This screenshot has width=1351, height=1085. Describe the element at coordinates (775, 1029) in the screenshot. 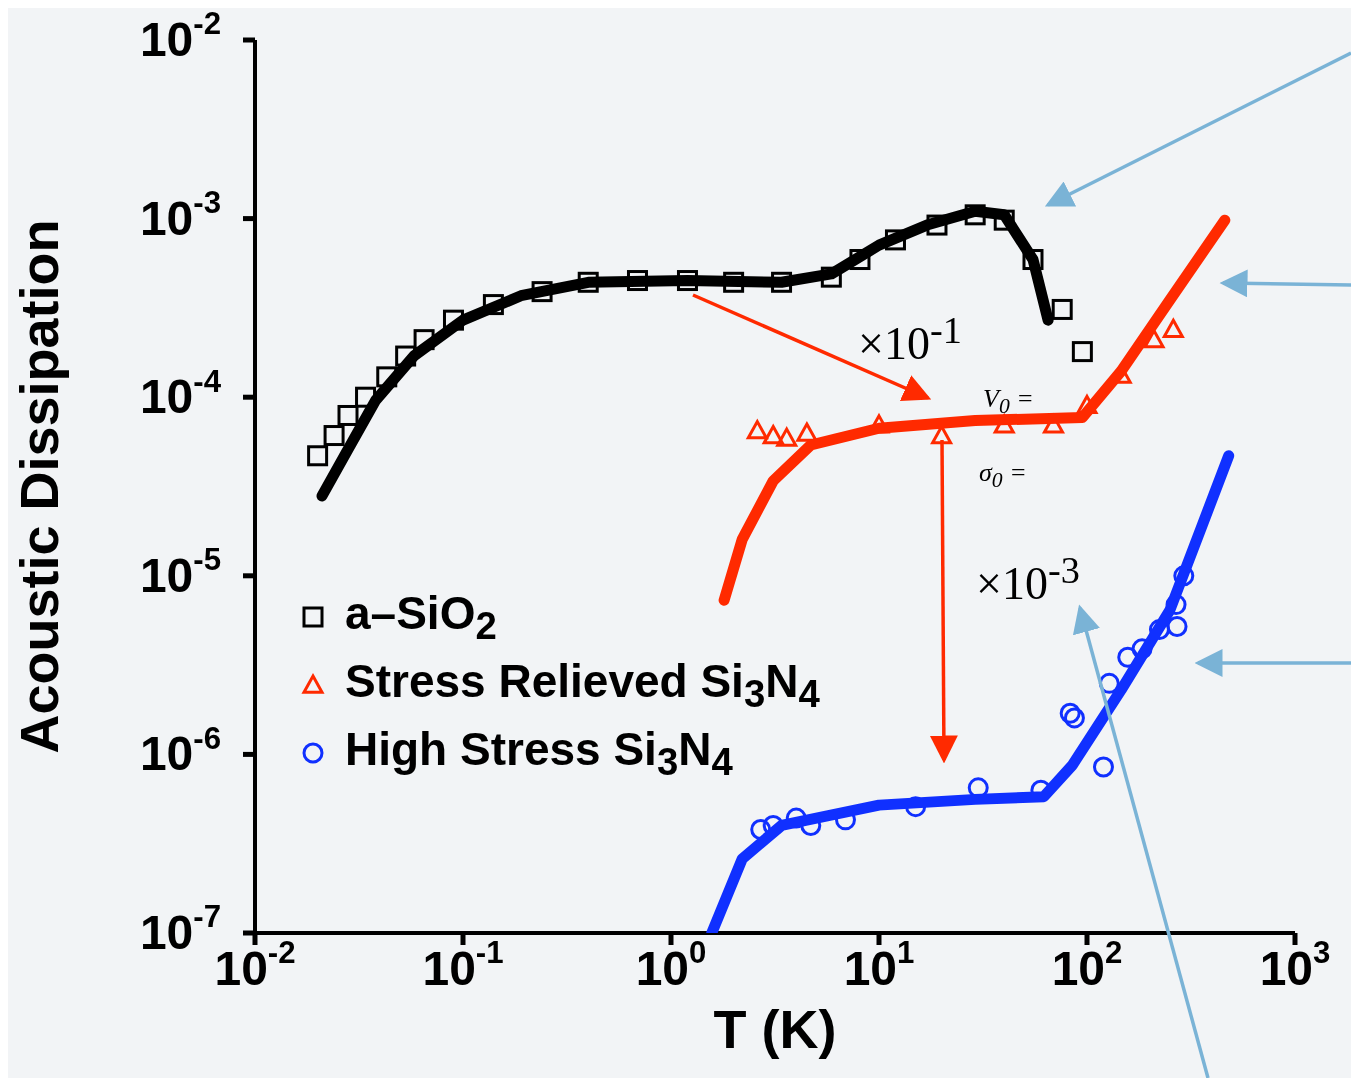

I see `x-axis-title: T (K)` at that location.